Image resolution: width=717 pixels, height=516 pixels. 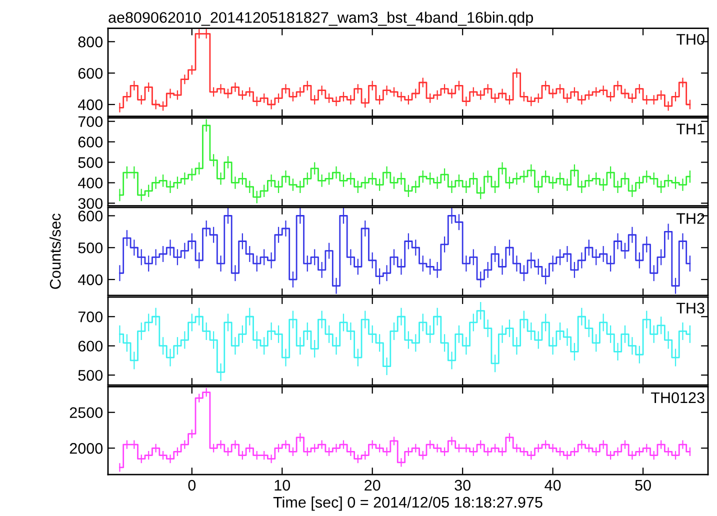 What do you see at coordinates (690, 129) in the screenshot?
I see `annotation: TH1` at bounding box center [690, 129].